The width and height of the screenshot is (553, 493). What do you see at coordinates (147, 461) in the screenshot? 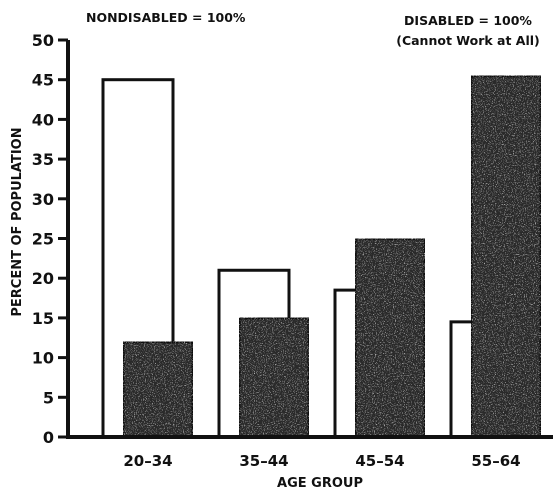
I see `x-tick-label: 20–34` at bounding box center [147, 461].